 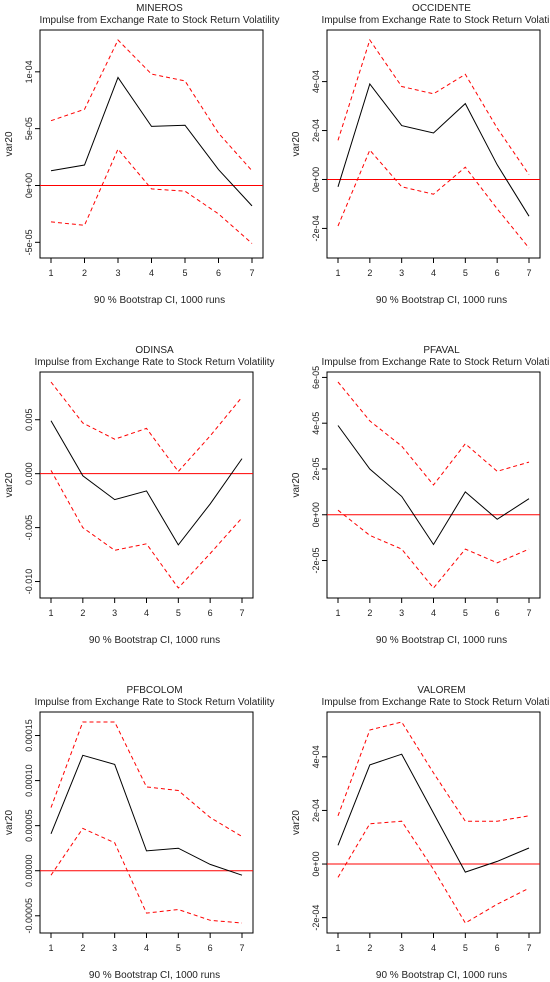 I want to click on y-tick-label: -0.010, so click(x=29, y=582).